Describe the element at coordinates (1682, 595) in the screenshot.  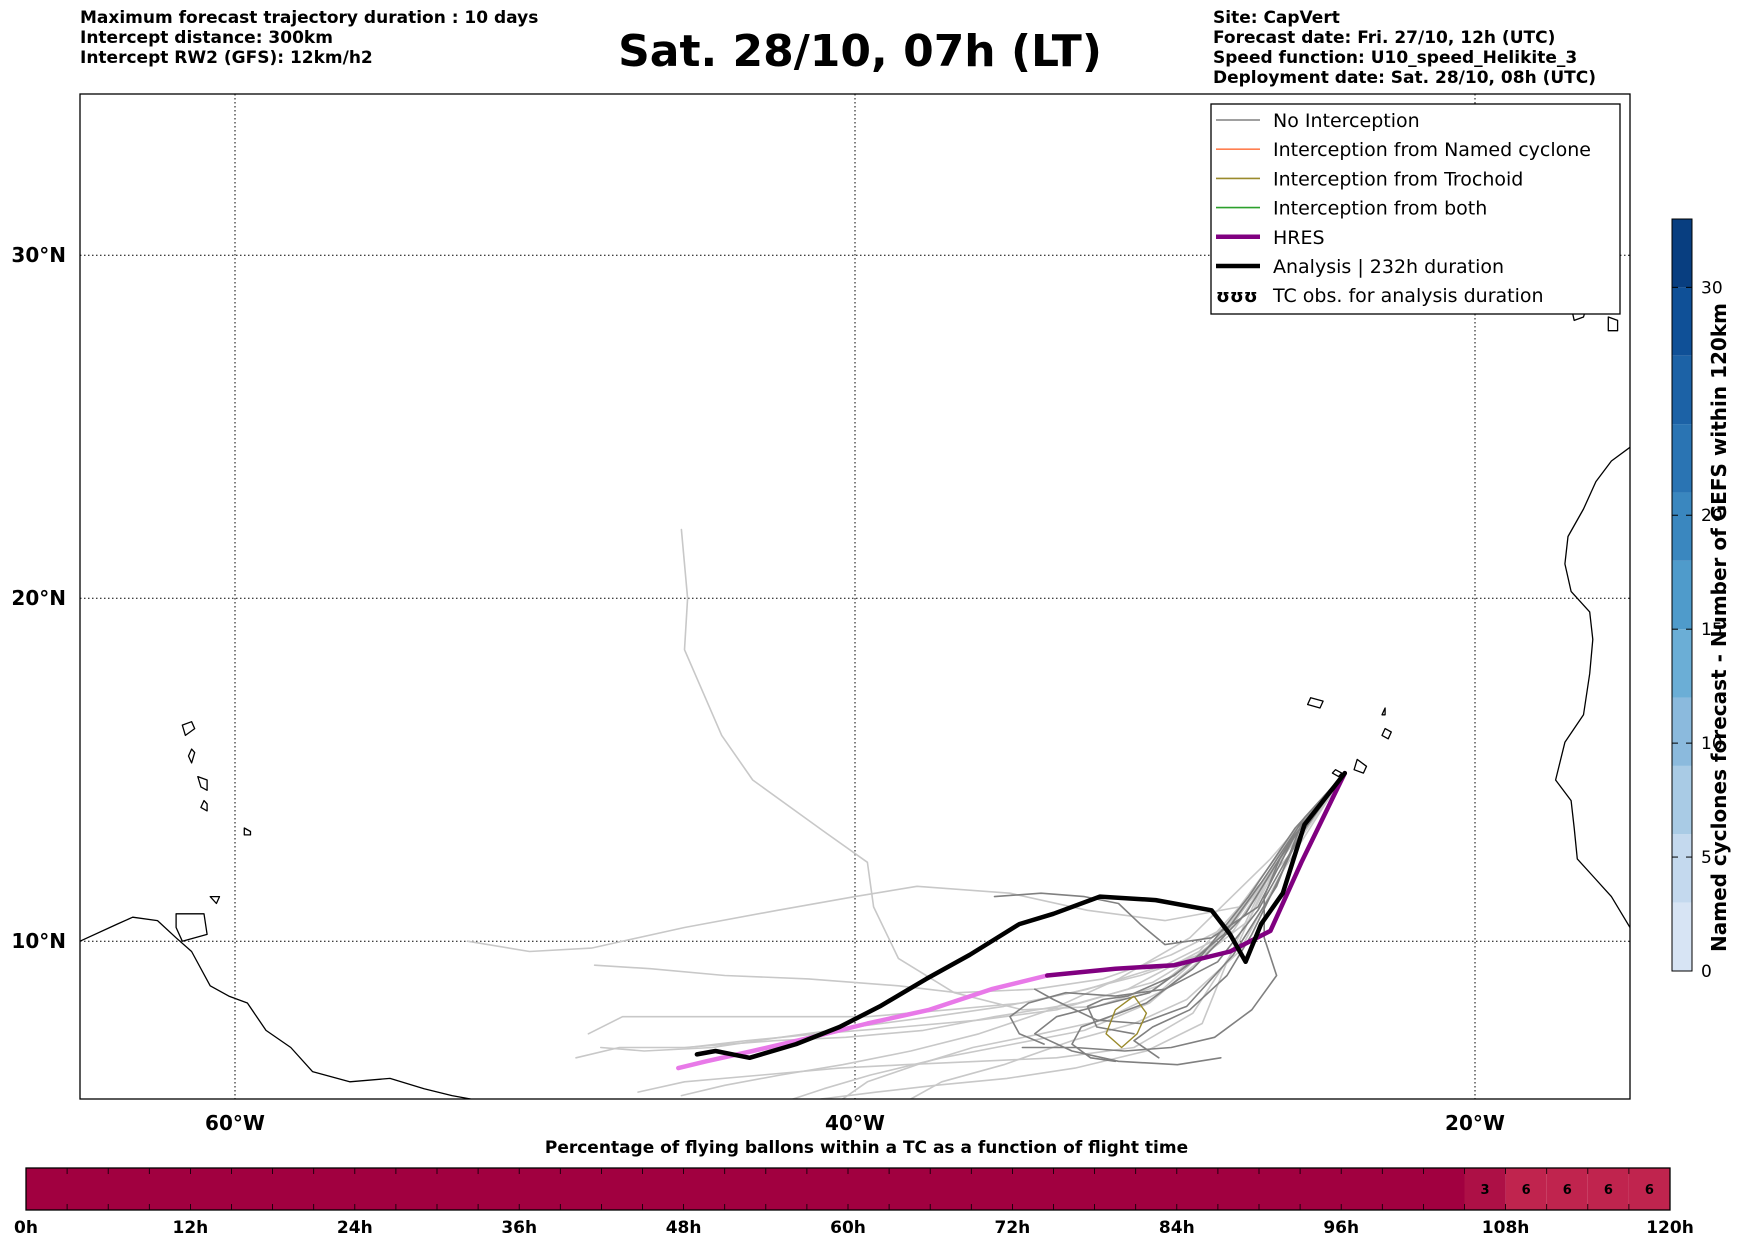
I see `colorbar-frame` at that location.